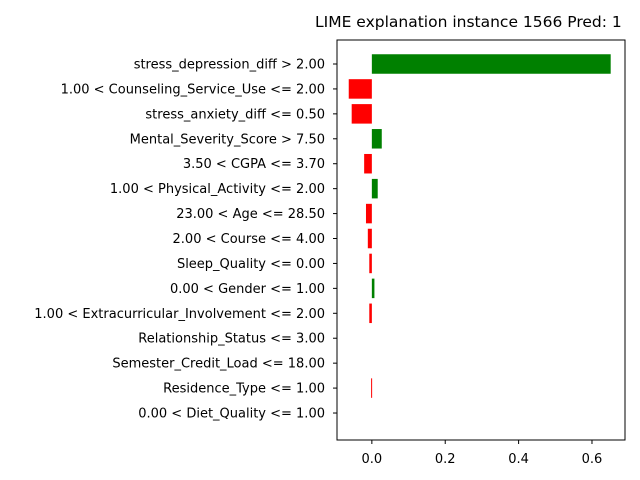  Describe the element at coordinates (372, 459) in the screenshot. I see `x-tick-label-0: 0.0` at that location.